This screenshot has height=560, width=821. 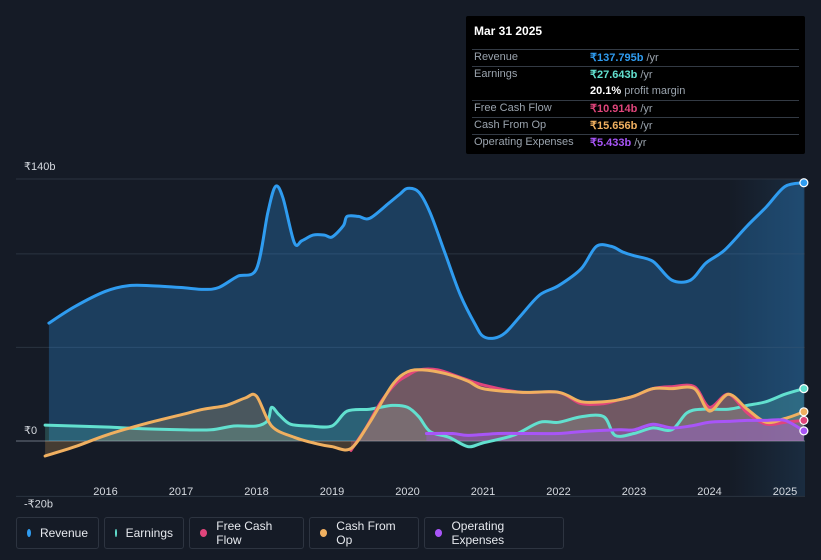 What do you see at coordinates (577, 410) in the screenshot?
I see `free-cash-flow-area` at bounding box center [577, 410].